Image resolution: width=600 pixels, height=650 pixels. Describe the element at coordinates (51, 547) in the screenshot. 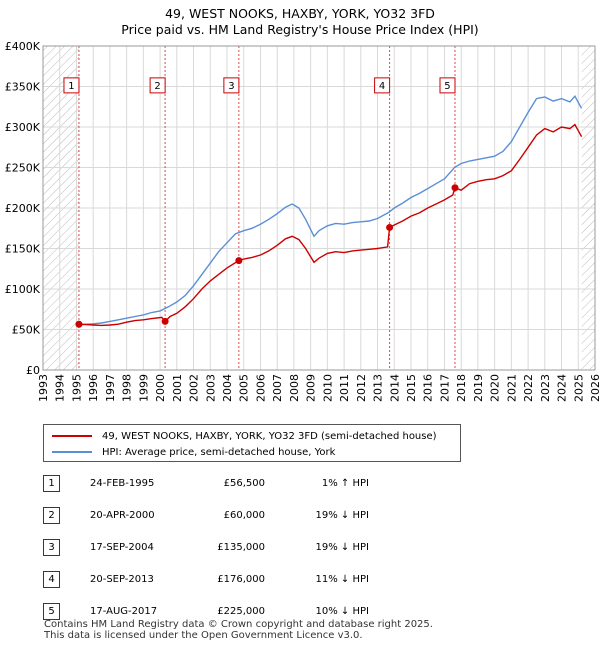

I see `sale-number-badge: 3` at that location.